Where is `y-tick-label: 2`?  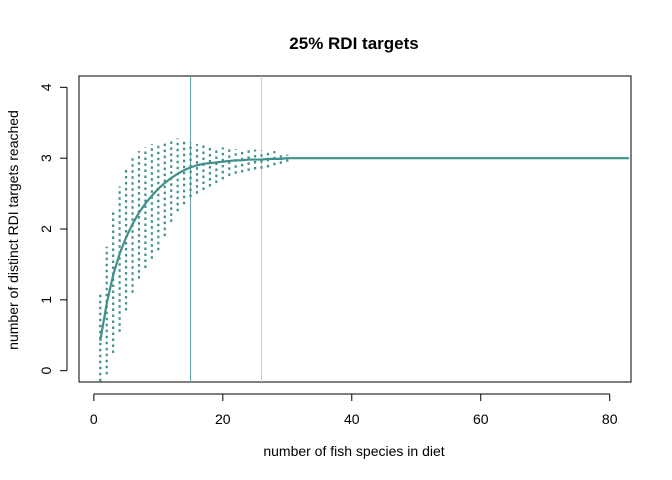 y-tick-label: 2 is located at coordinates (46, 229).